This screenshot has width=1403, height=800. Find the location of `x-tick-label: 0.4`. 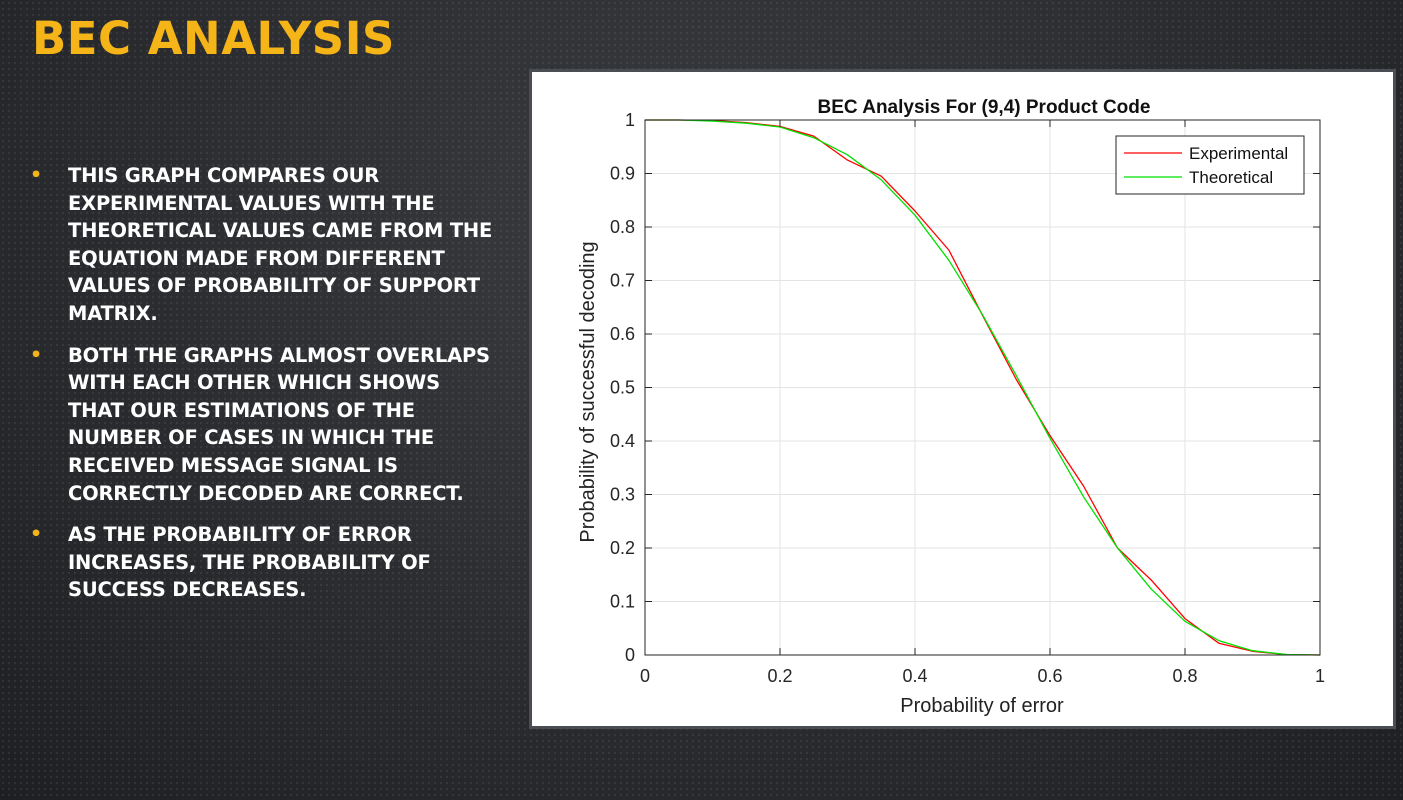

x-tick-label: 0.4 is located at coordinates (914, 676).